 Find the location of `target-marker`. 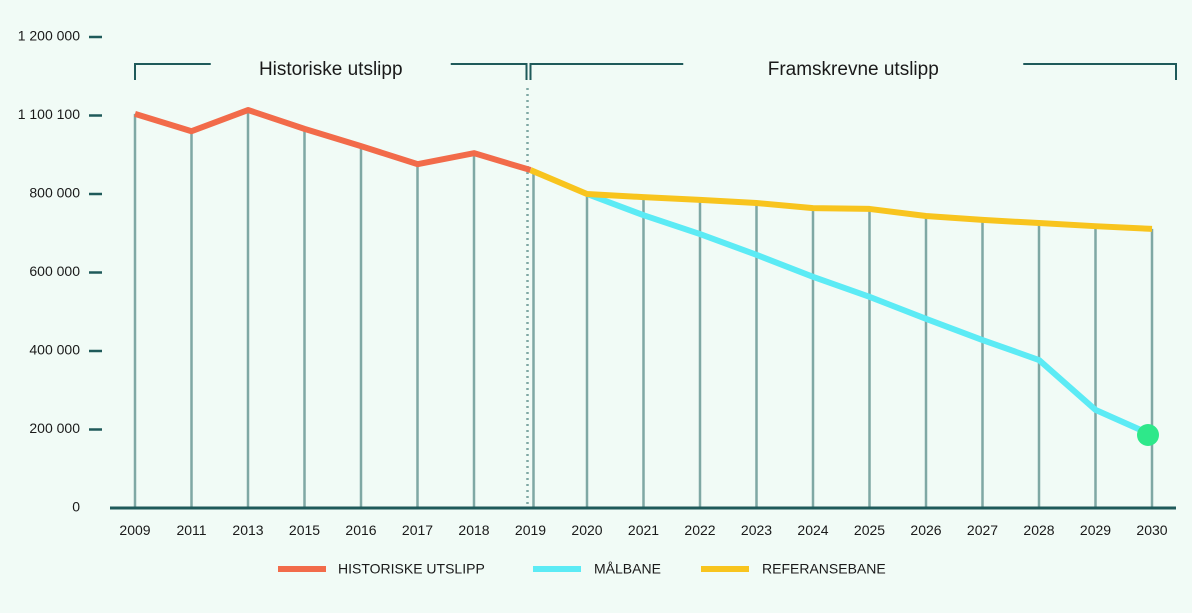

target-marker is located at coordinates (1148, 434).